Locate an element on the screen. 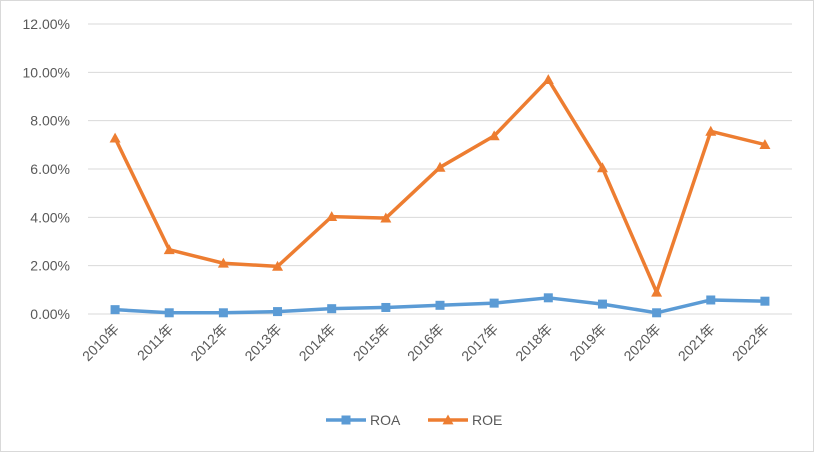 The width and height of the screenshot is (814, 452). x-tick-label: 2011年 is located at coordinates (155, 342).